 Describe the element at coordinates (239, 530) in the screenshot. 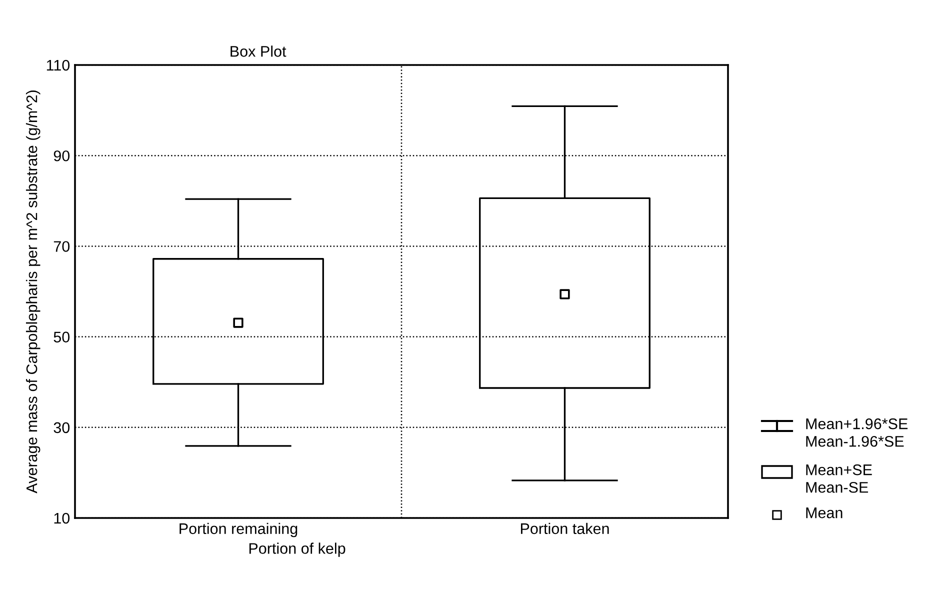

I see `x-tick-label: Portion remaining` at that location.